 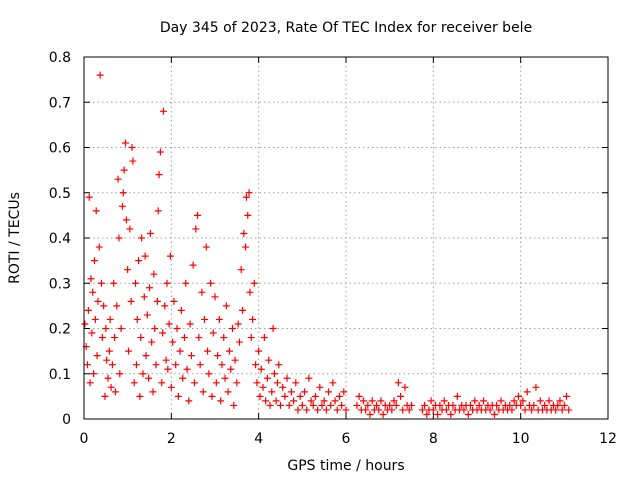 What do you see at coordinates (60, 284) in the screenshot?
I see `y-tick-label: 0.3` at bounding box center [60, 284].